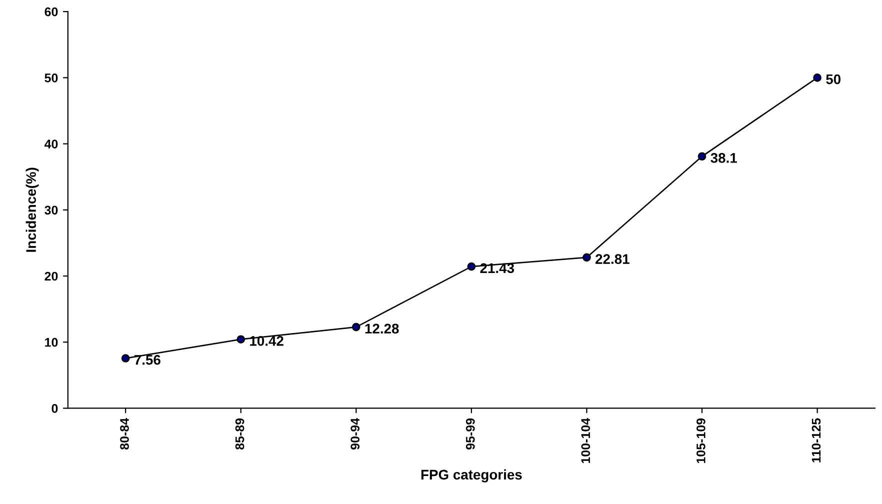 This screenshot has height=504, width=882. I want to click on x-axis-title: FPG categories, so click(471, 475).